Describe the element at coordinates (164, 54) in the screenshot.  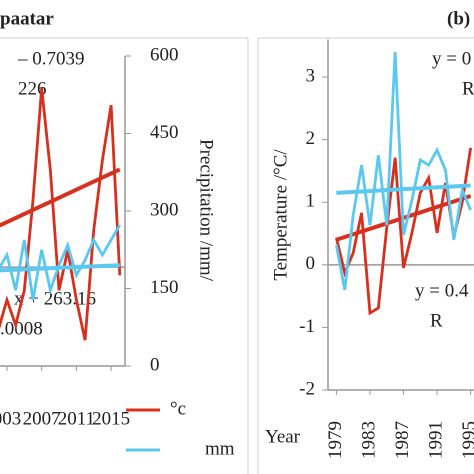
I see `y-tick-label: 600` at that location.